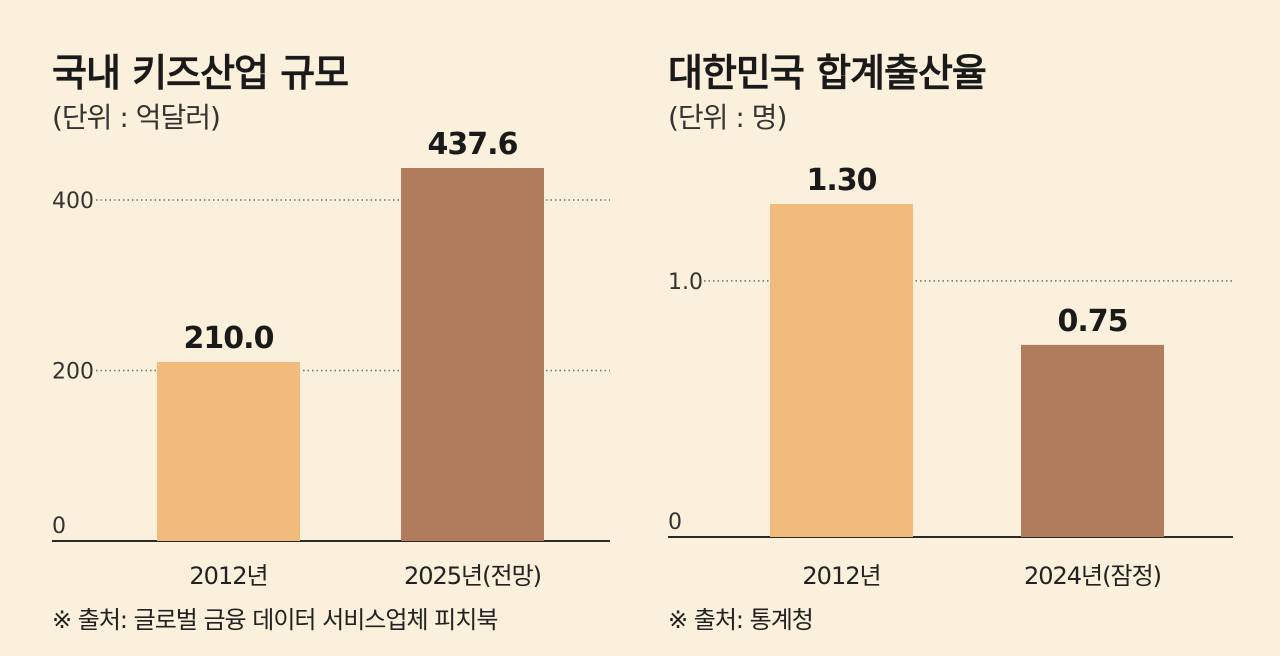 The height and width of the screenshot is (656, 1280). I want to click on chart-unit: (단위 : 명), so click(727, 117).